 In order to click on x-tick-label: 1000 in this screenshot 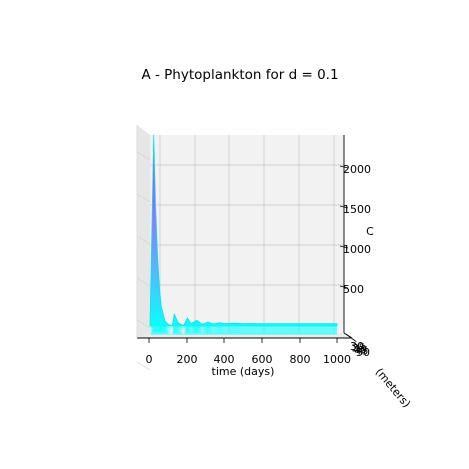, I will do `click(337, 359)`.